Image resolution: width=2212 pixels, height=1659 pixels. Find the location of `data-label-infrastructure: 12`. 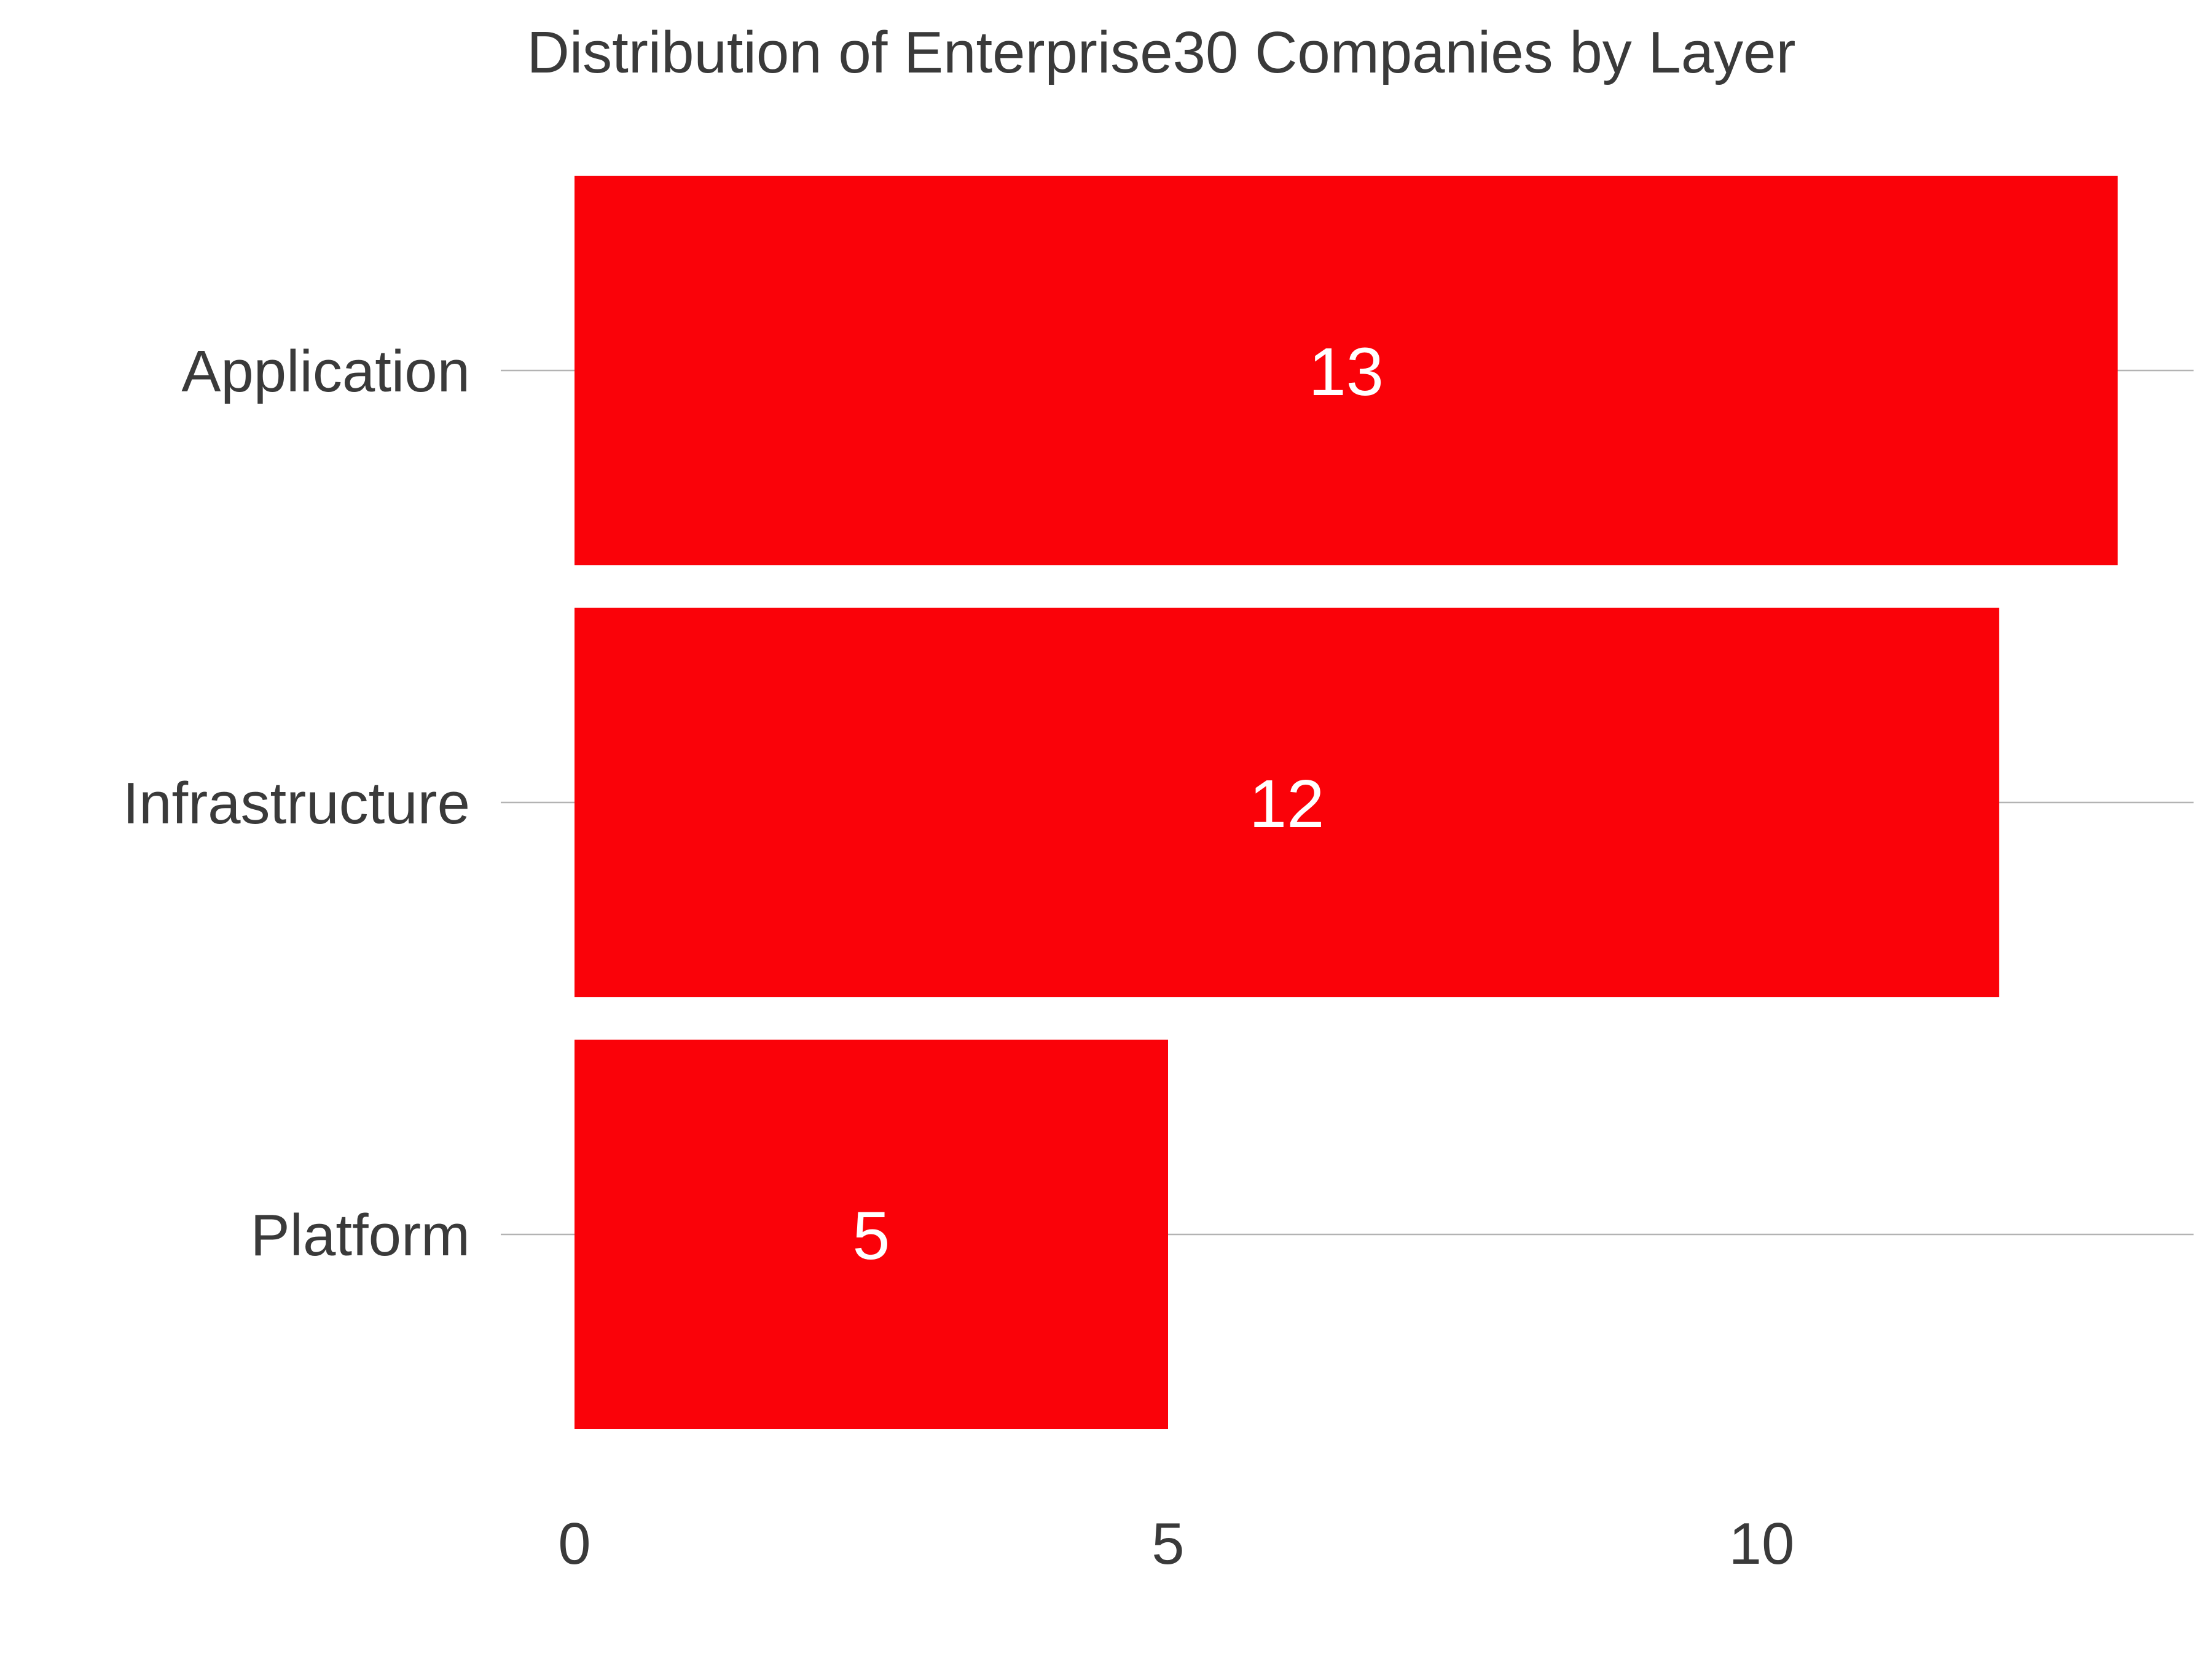

data-label-infrastructure: 12 is located at coordinates (1286, 804).